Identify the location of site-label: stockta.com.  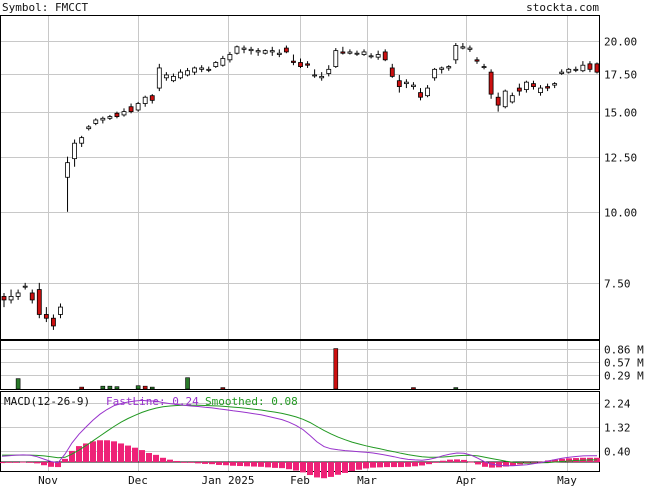
(562, 7).